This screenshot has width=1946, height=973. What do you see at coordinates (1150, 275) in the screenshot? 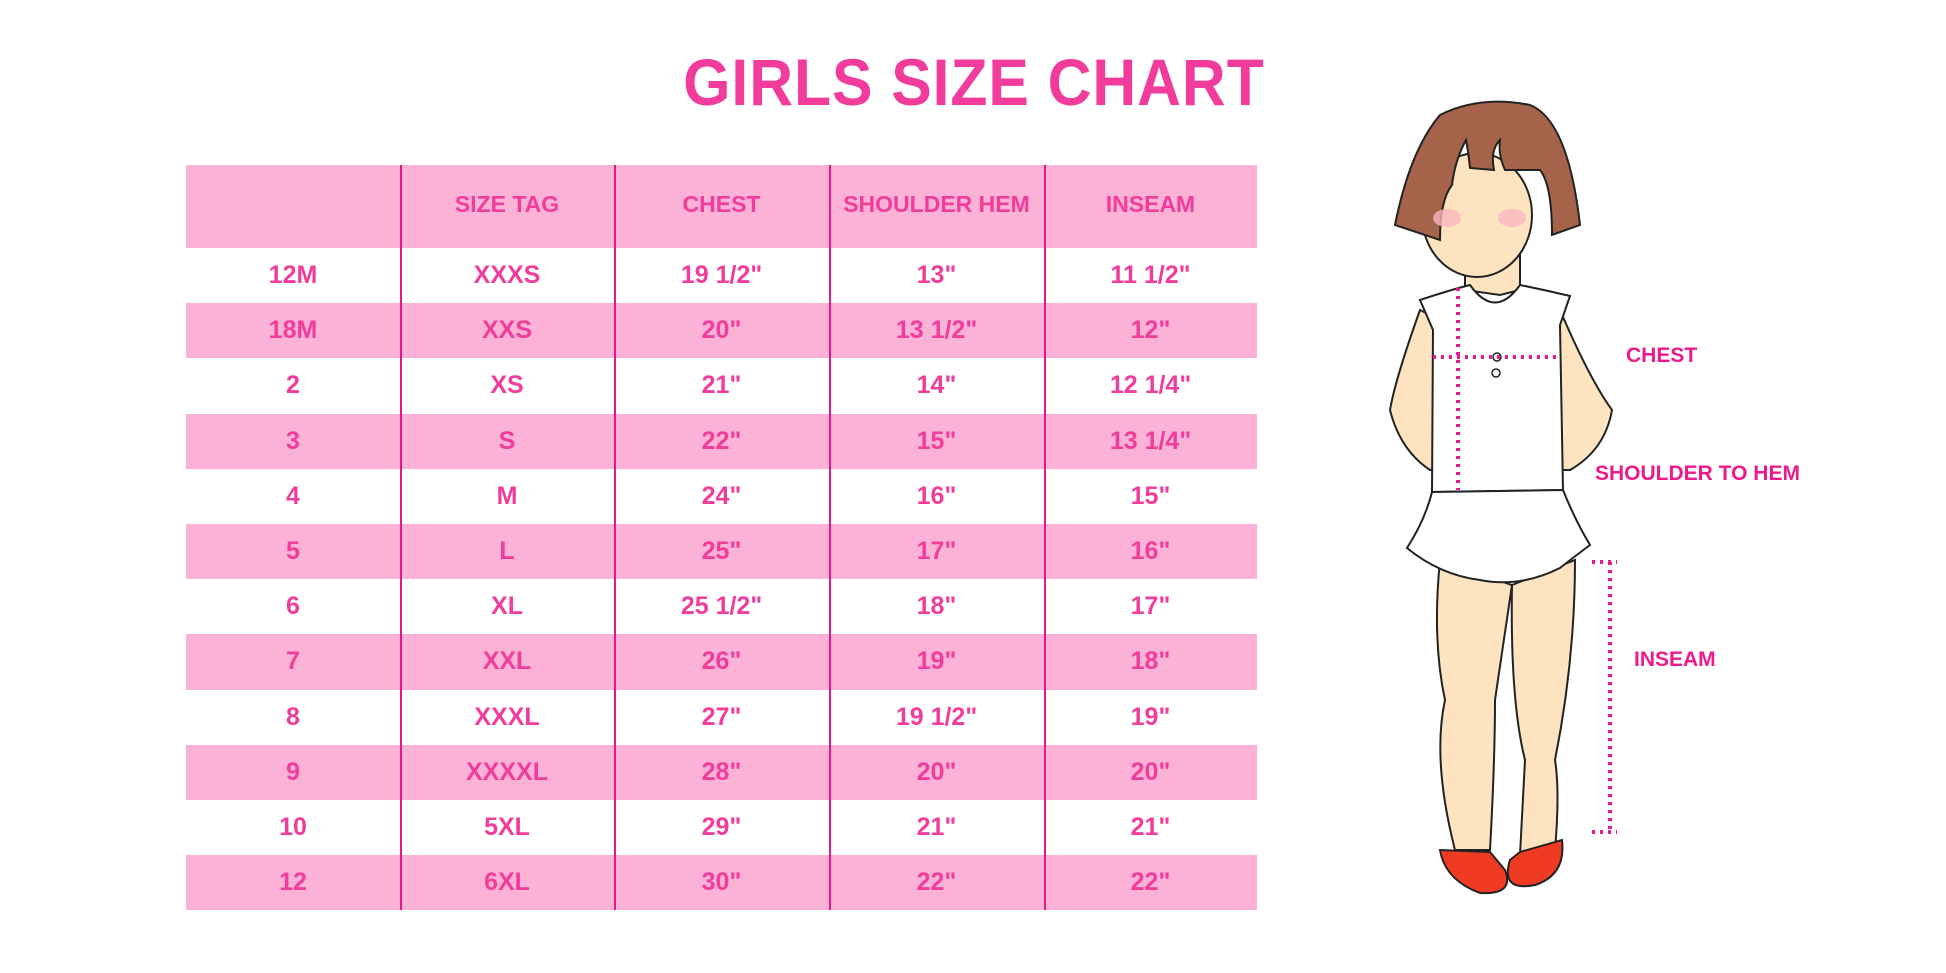
I see `cell-inseam: 11 1/2"` at bounding box center [1150, 275].